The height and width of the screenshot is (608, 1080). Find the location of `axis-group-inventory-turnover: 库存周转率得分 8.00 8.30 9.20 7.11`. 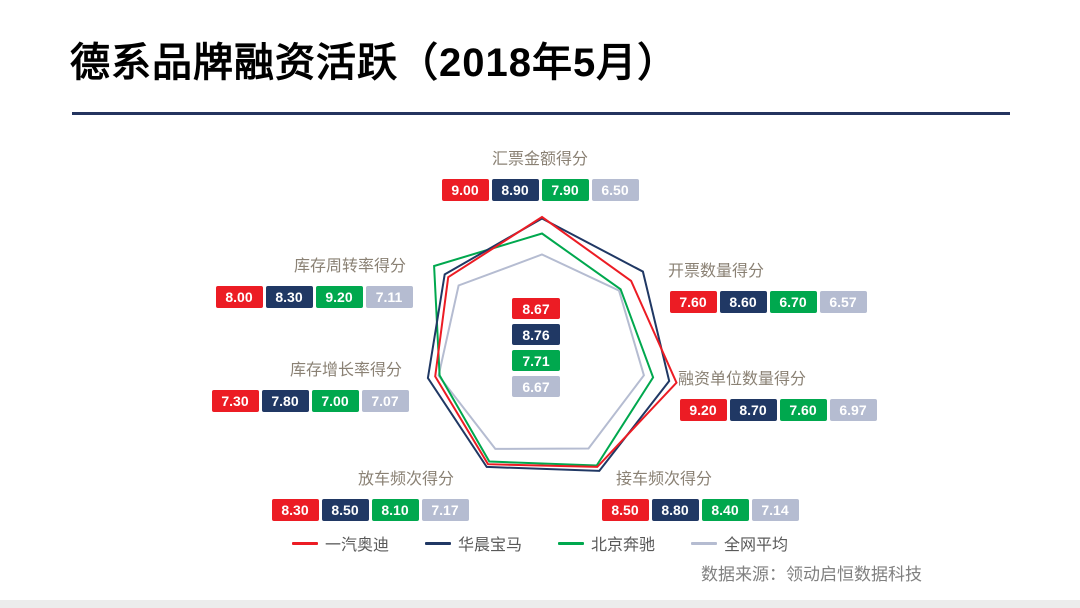

axis-group-inventory-turnover: 库存周转率得分 8.00 8.30 9.20 7.11 is located at coordinates (314, 282).